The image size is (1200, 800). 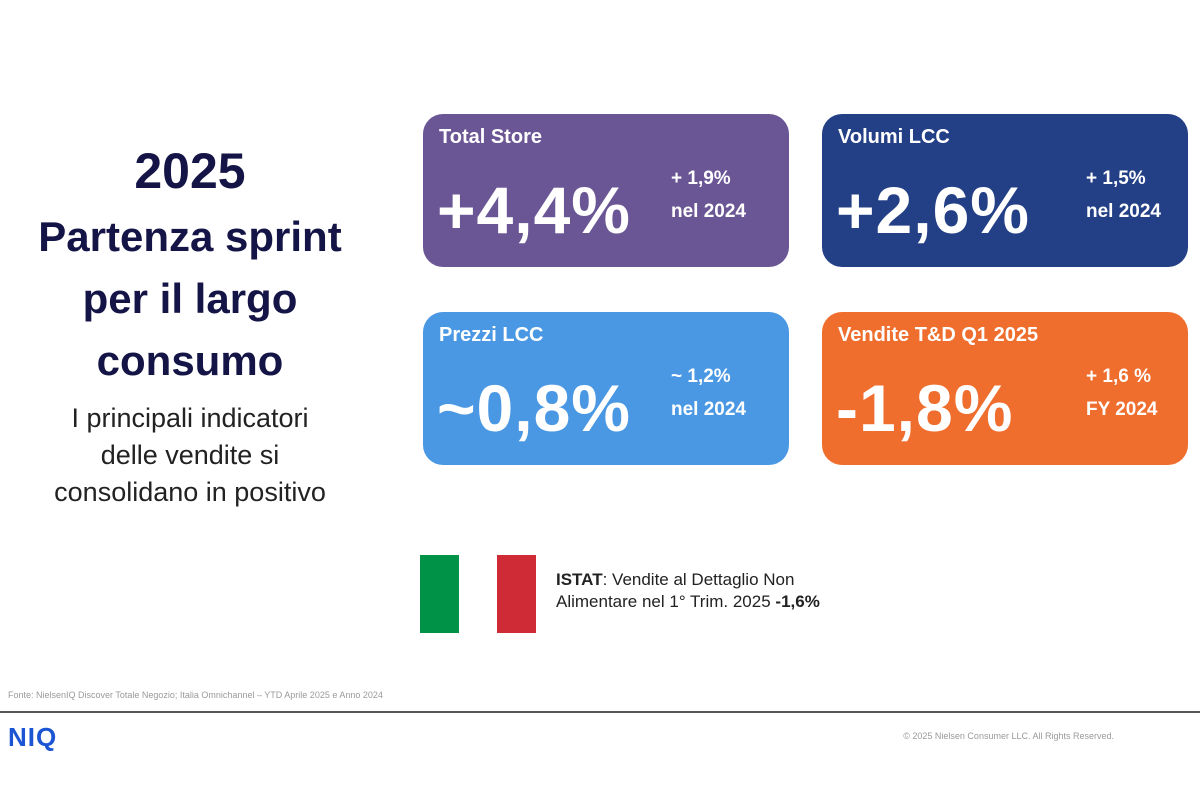 What do you see at coordinates (190, 492) in the screenshot?
I see `subtitle-line: consolidano in positivo` at bounding box center [190, 492].